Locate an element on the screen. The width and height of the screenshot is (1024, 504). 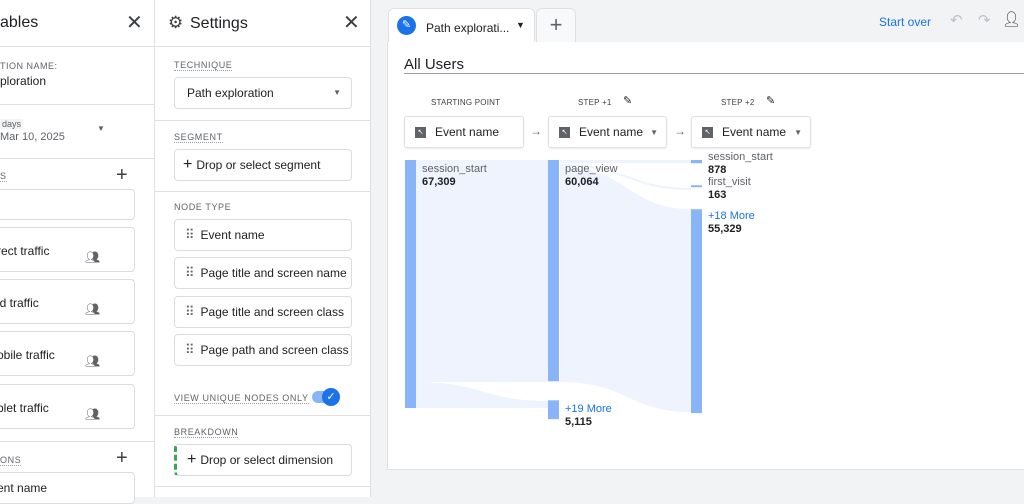
dimensions-label: ONS is located at coordinates (11, 460).